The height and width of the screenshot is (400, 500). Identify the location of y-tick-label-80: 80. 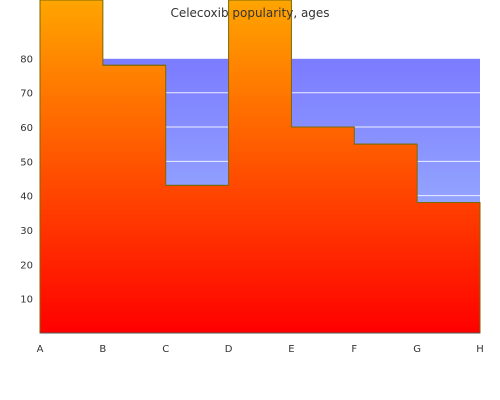
(26, 59).